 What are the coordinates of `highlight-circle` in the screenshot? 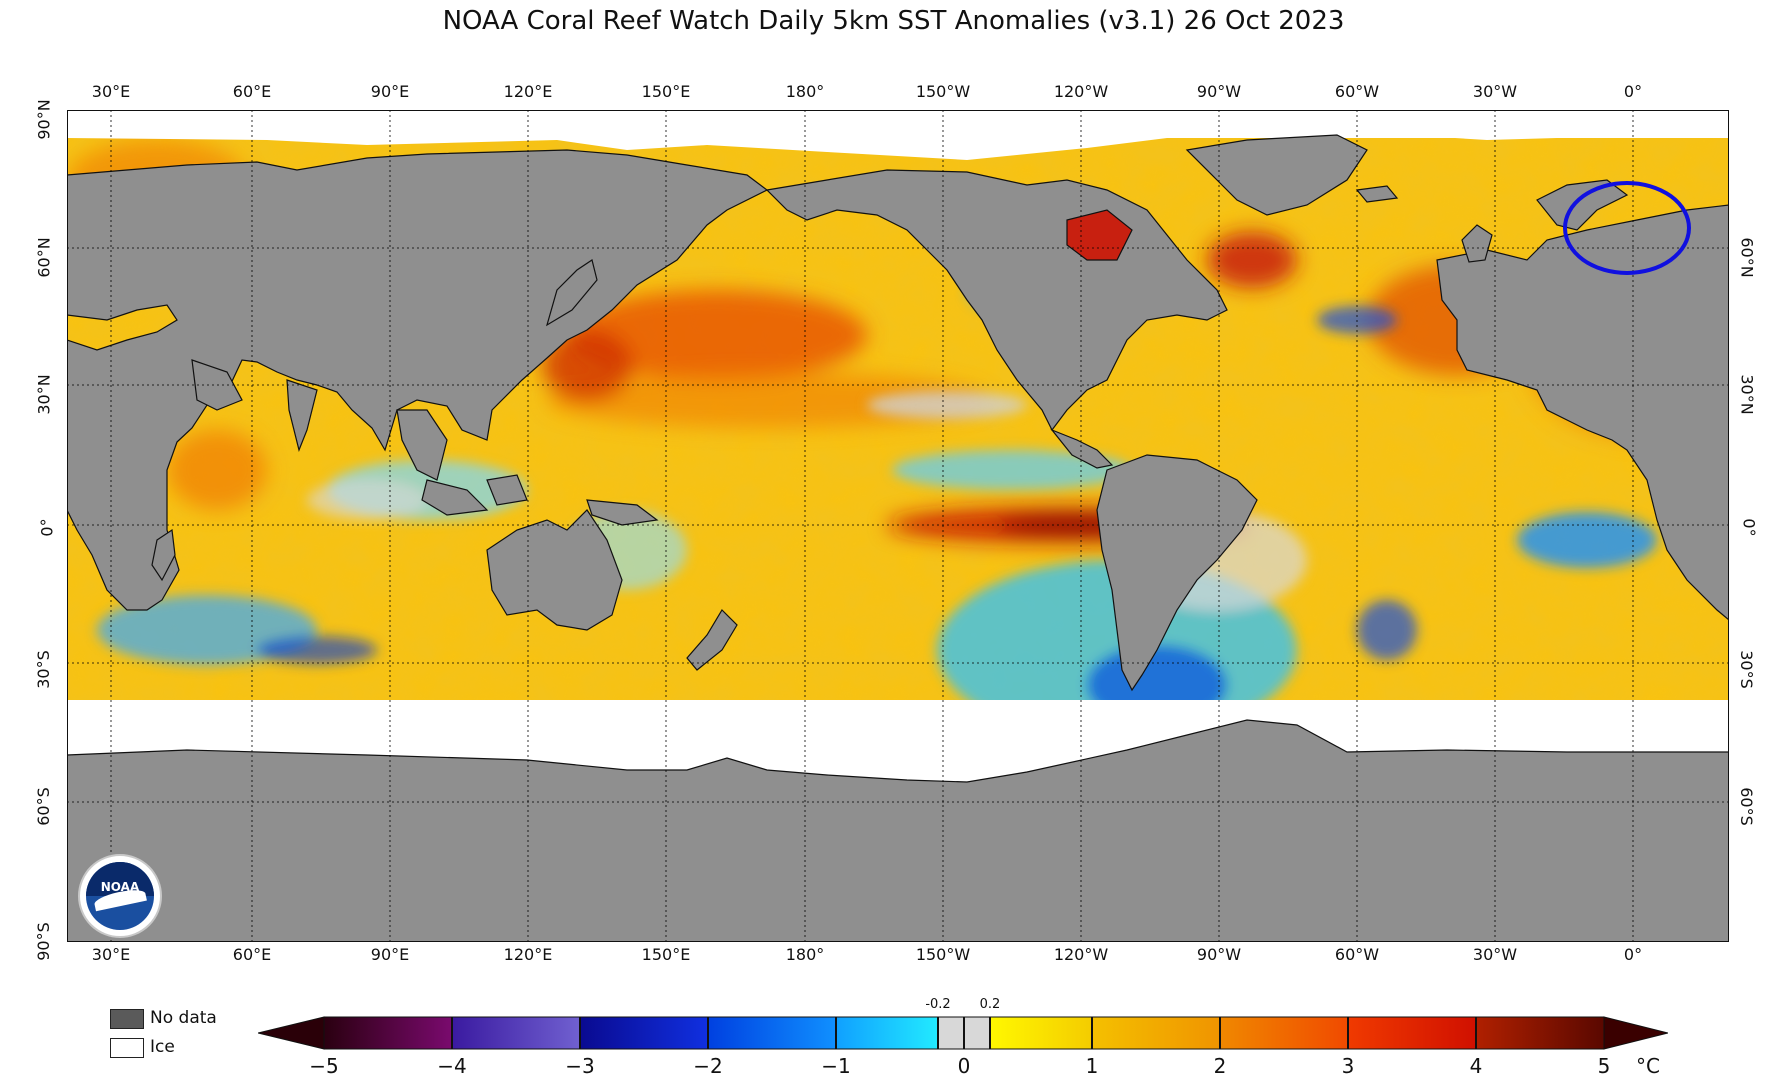 It's located at (1627, 228).